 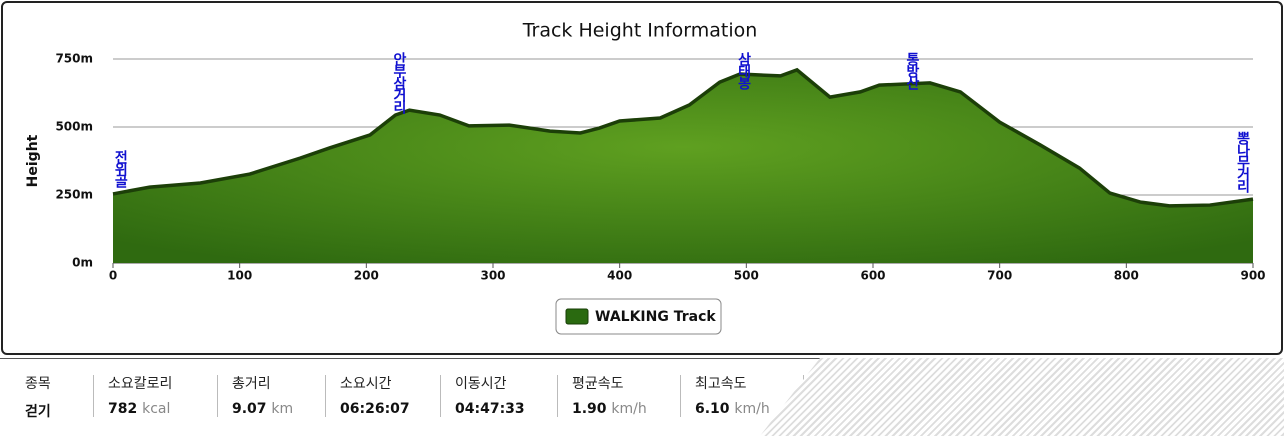 What do you see at coordinates (743, 70) in the screenshot?
I see `annotation: 삼태봉` at bounding box center [743, 70].